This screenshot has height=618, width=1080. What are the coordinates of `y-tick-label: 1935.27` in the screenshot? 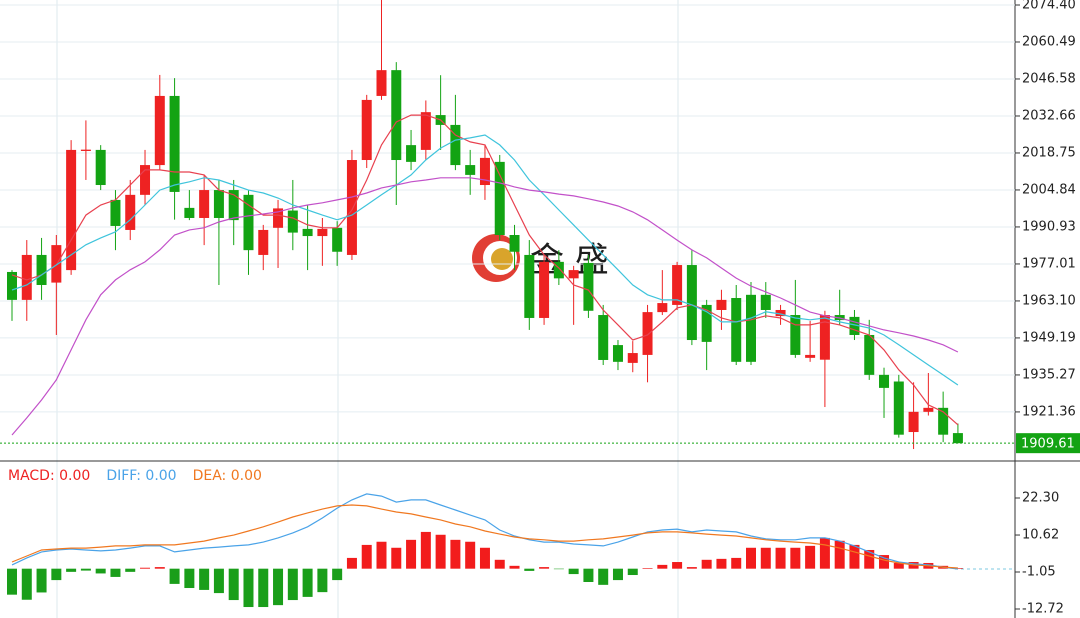 It's located at (1049, 374).